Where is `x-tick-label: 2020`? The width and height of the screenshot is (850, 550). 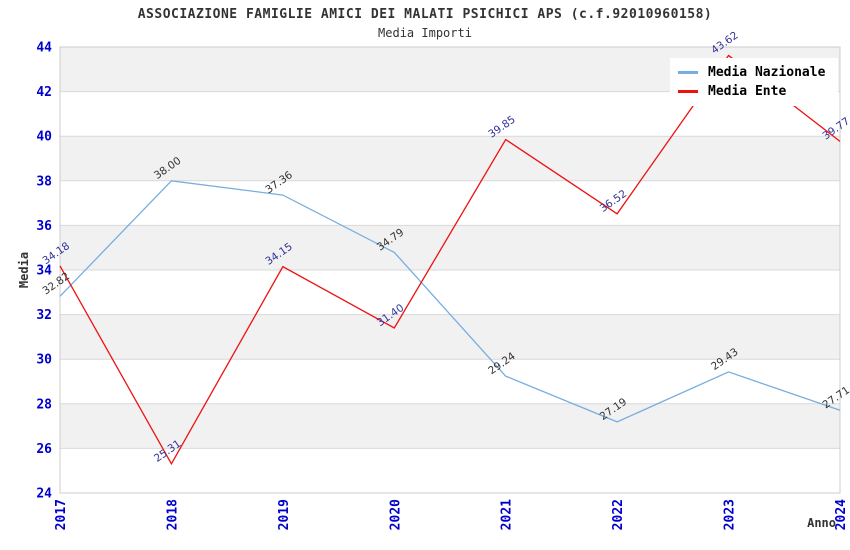
x-tick-label: 2020 is located at coordinates (395, 514).